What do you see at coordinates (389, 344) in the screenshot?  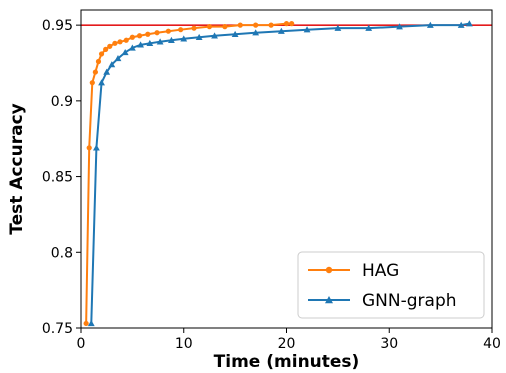 I see `x-tick-label: 30` at bounding box center [389, 344].